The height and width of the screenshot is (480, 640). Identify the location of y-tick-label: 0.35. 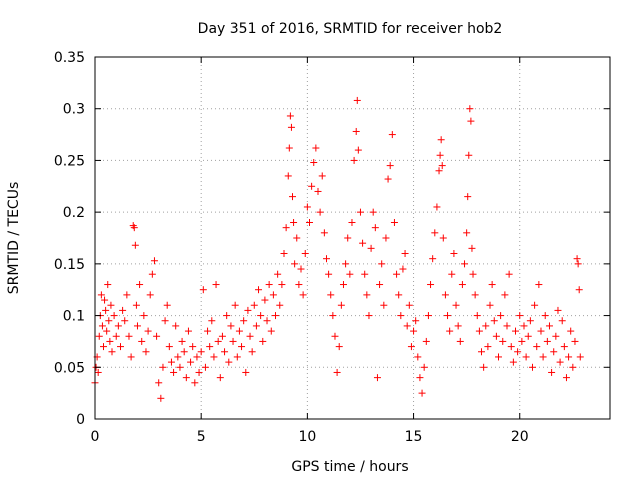
(69, 58).